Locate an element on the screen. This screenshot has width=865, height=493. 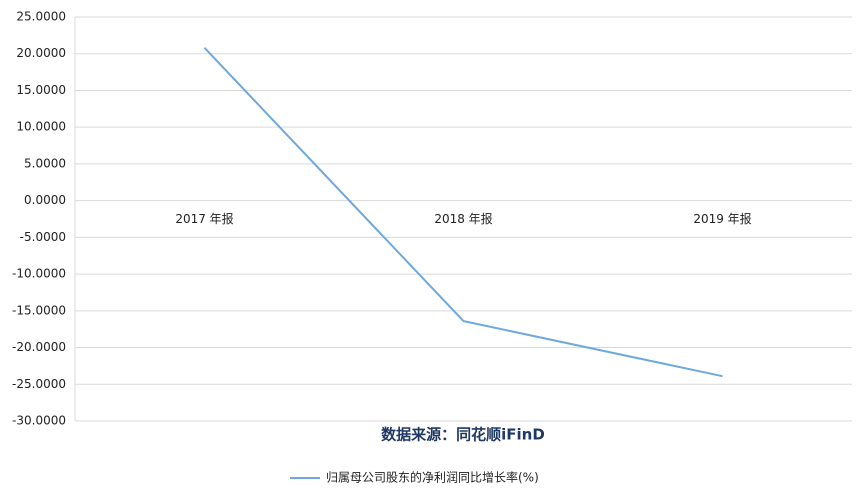
y-tick-label: -15.0000 is located at coordinates (39, 310).